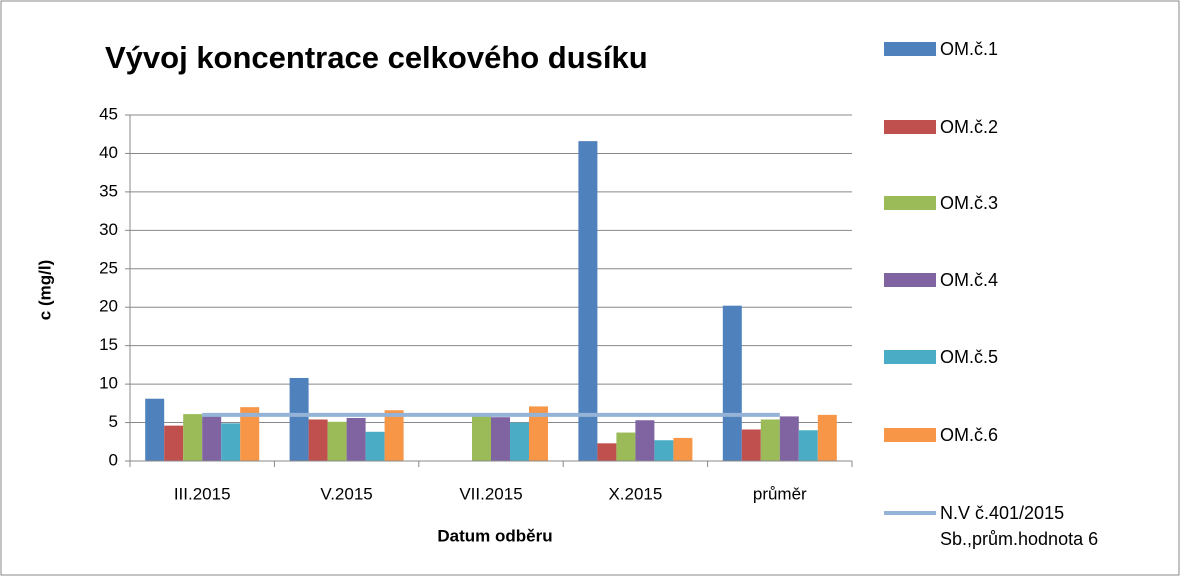 This screenshot has height=577, width=1181. What do you see at coordinates (969, 357) in the screenshot?
I see `legend-label: OM.č.5` at bounding box center [969, 357].